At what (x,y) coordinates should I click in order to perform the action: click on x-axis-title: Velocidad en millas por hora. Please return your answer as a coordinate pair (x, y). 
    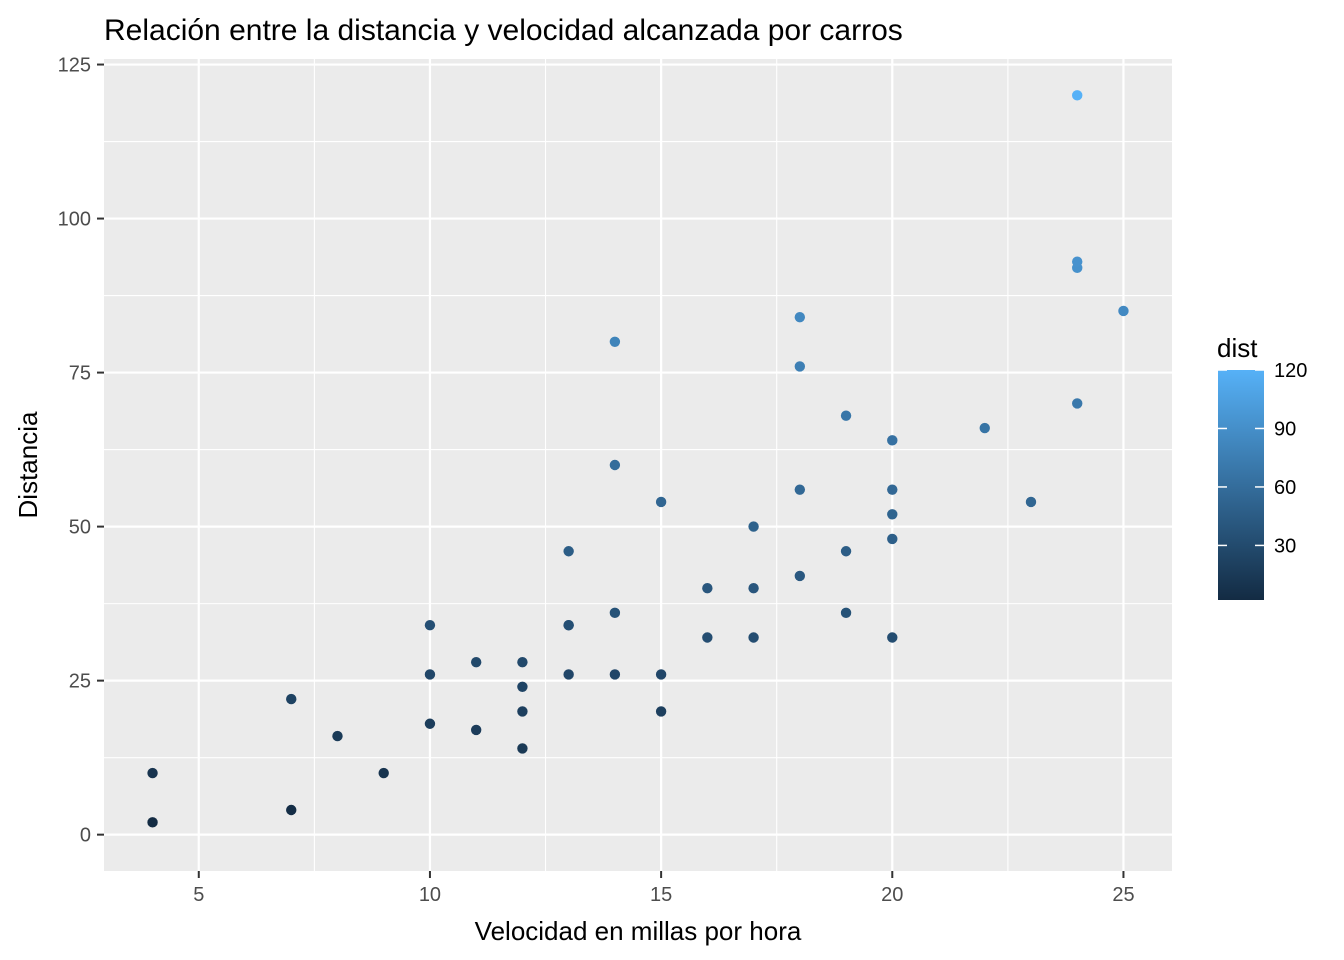
    Looking at the image, I should click on (638, 931).